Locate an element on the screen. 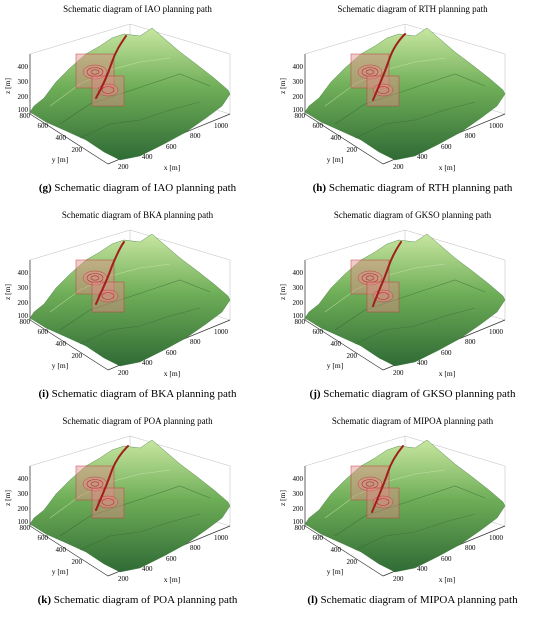 This screenshot has height=618, width=550. plot-title: Schematic diagram of RTH planning path is located at coordinates (412, 9).